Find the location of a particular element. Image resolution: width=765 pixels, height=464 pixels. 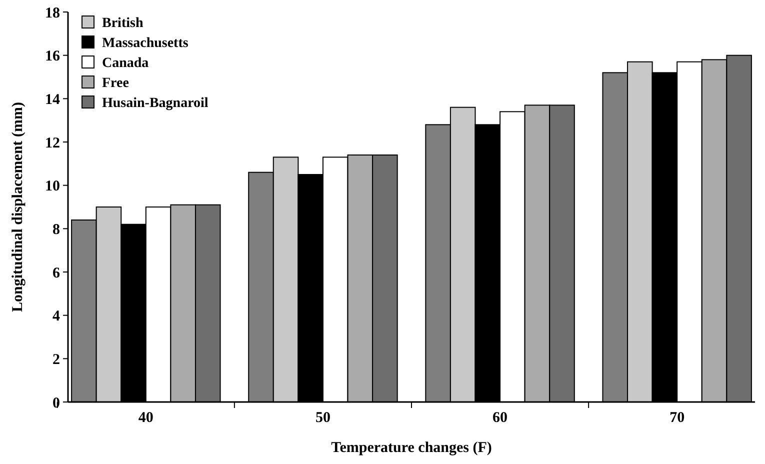

legend-label: British is located at coordinates (123, 23).